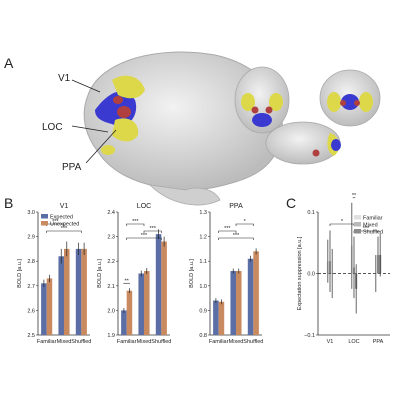 The height and width of the screenshot is (400, 400). I want to click on y-tick-label: 0.0, so click(311, 275).